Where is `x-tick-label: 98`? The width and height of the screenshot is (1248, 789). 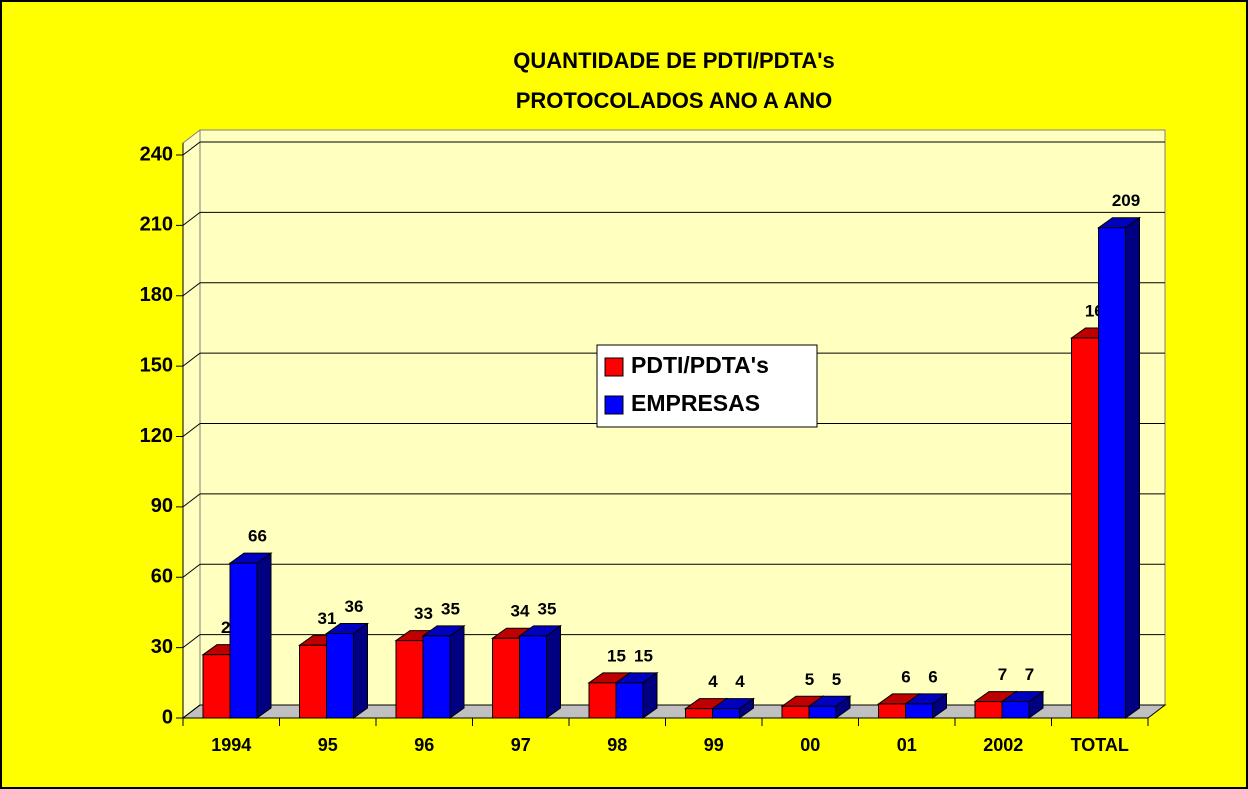 x-tick-label: 98 is located at coordinates (617, 745).